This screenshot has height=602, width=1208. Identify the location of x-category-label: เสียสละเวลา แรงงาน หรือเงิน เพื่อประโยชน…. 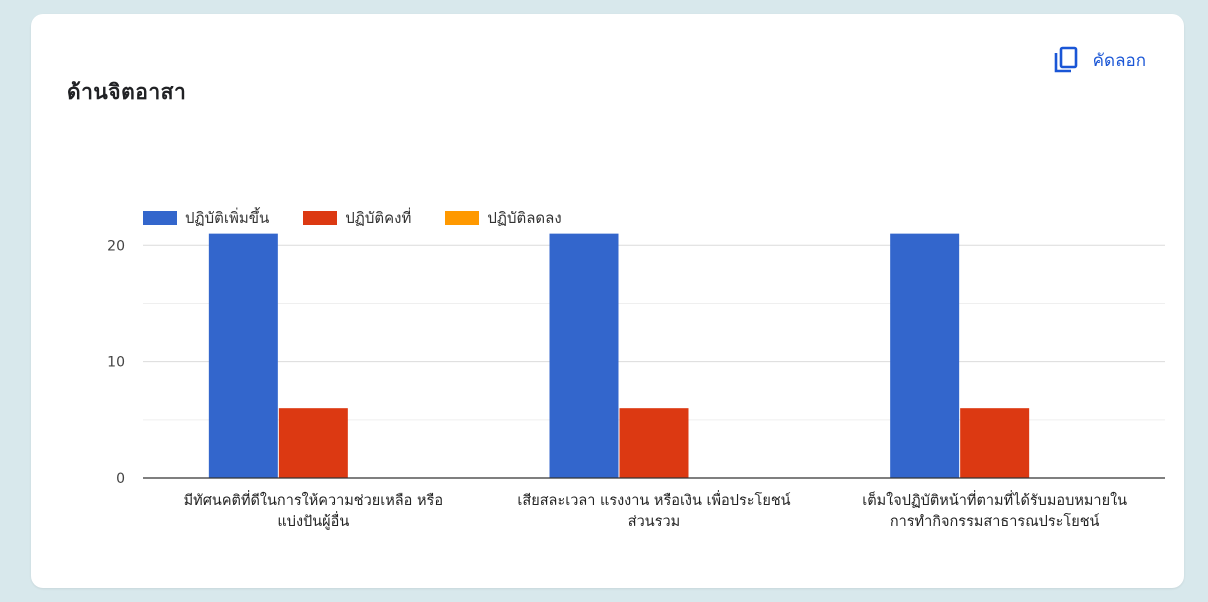
(653, 499).